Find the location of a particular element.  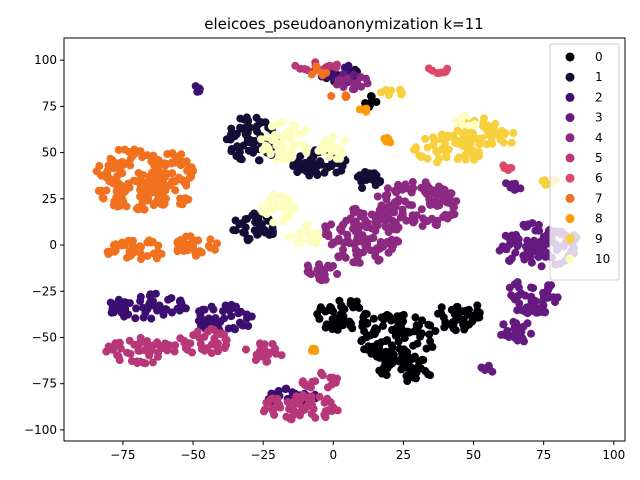

legend-label-6: 6 is located at coordinates (599, 178).